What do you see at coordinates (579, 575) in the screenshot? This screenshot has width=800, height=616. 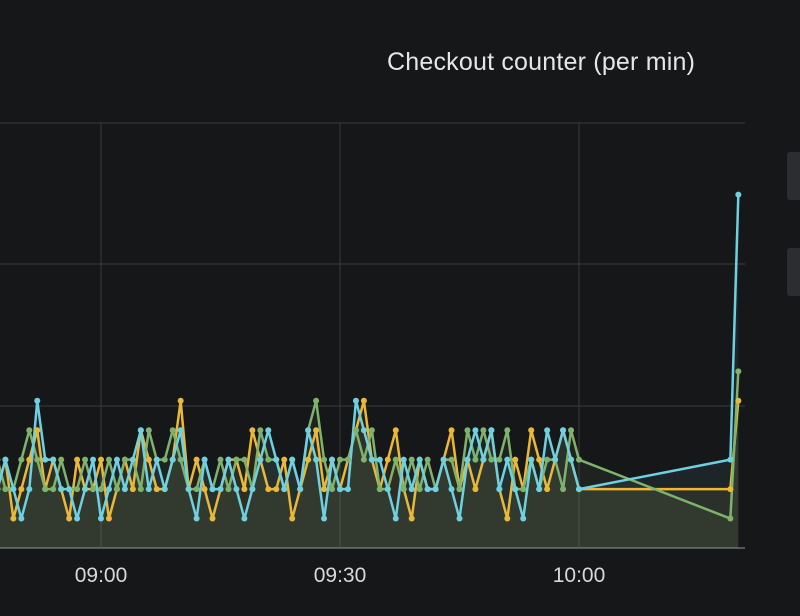 I see `x-tick-label: 10:00` at bounding box center [579, 575].